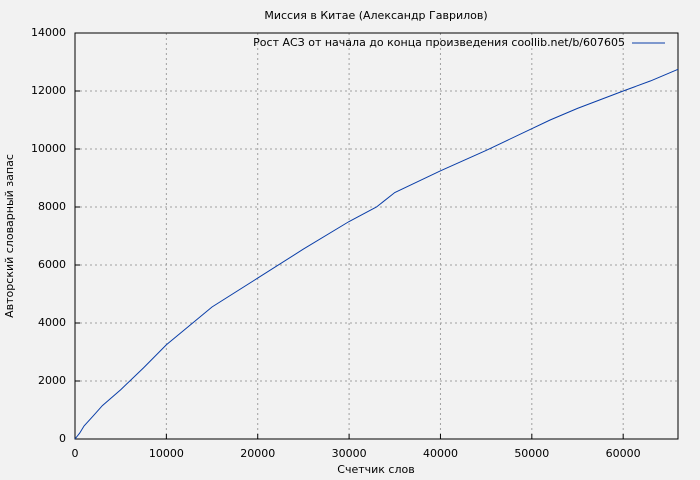 This screenshot has width=700, height=480. What do you see at coordinates (440, 453) in the screenshot?
I see `x-tick-label: 40000` at bounding box center [440, 453].